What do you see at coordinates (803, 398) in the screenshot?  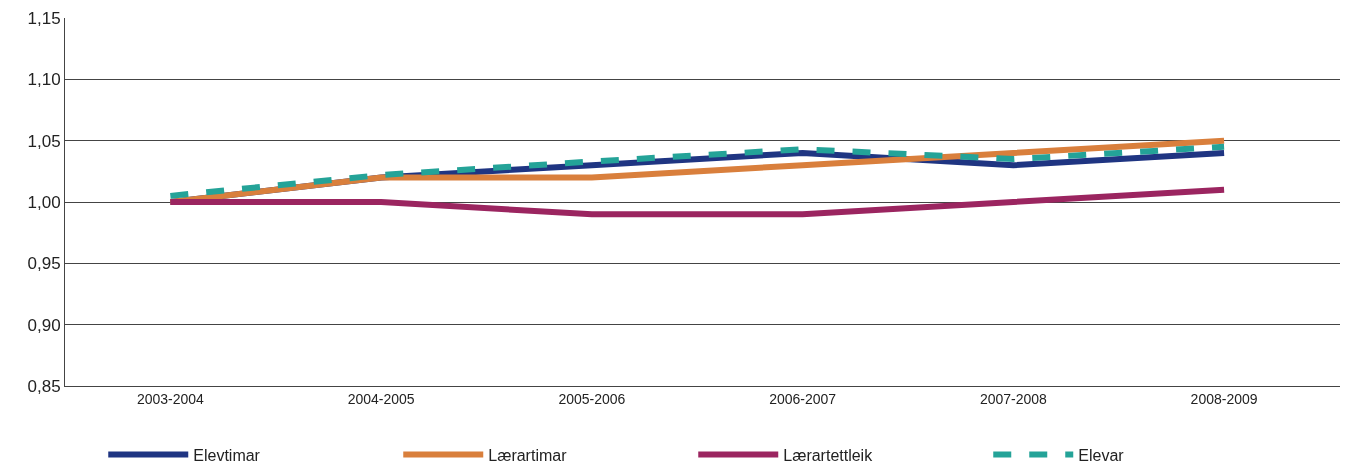 I see `x-tick-label: 2006-2007` at bounding box center [803, 398].